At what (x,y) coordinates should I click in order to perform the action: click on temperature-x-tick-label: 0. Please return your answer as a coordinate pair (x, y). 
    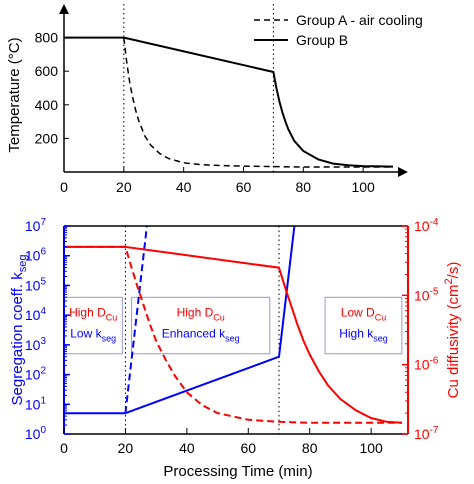
    Looking at the image, I should click on (64, 187).